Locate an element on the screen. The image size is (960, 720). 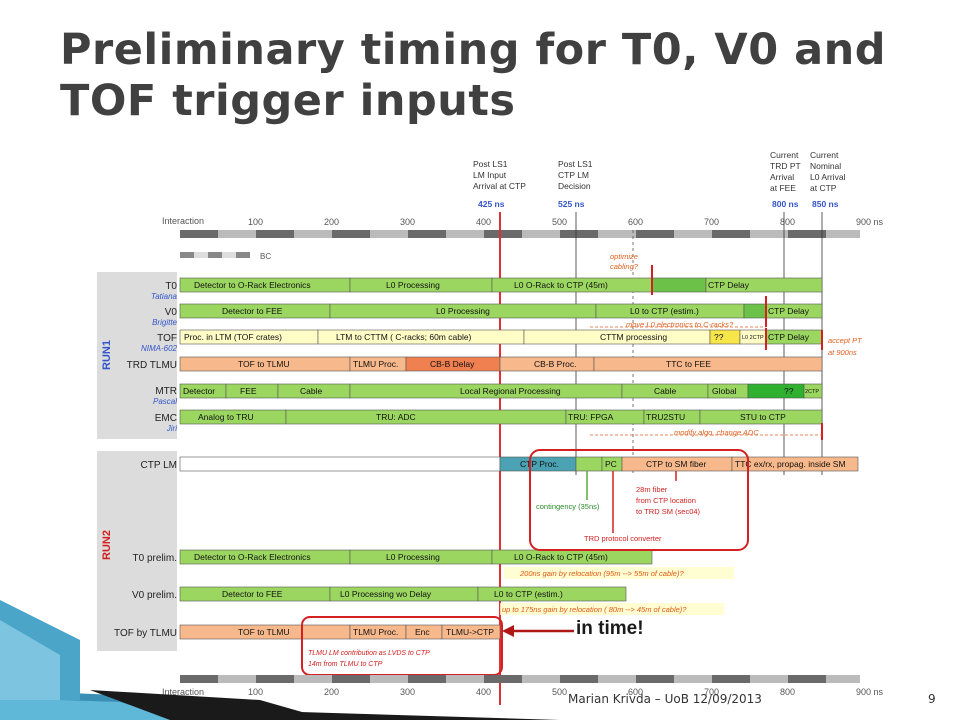
svg-text: TRU: ADC is located at coordinates (396, 417).